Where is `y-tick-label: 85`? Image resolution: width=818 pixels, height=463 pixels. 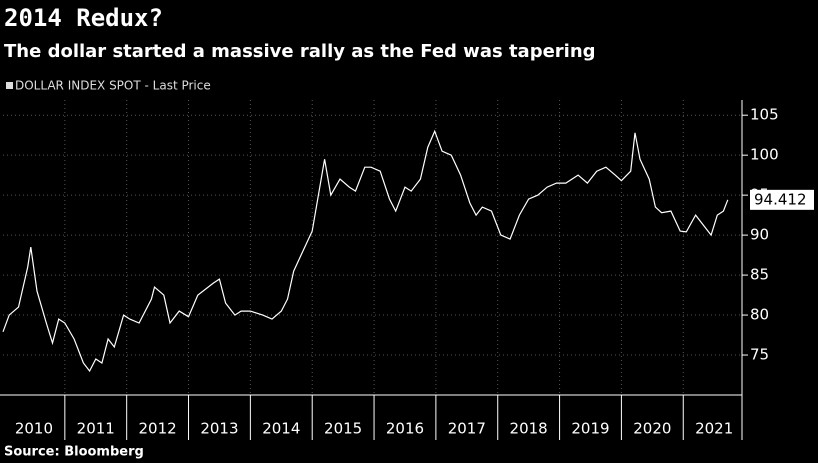
y-tick-label: 85 is located at coordinates (759, 275).